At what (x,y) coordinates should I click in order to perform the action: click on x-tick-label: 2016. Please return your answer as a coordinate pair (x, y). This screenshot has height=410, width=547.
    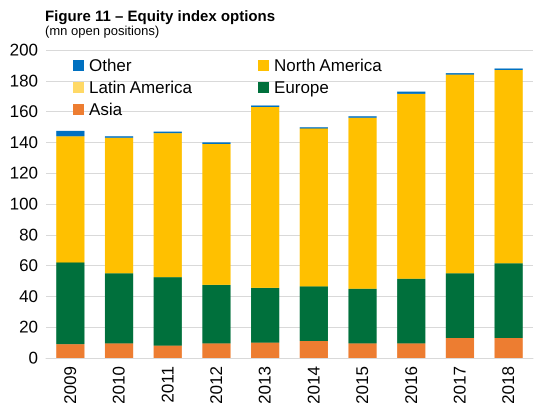
    Looking at the image, I should click on (411, 385).